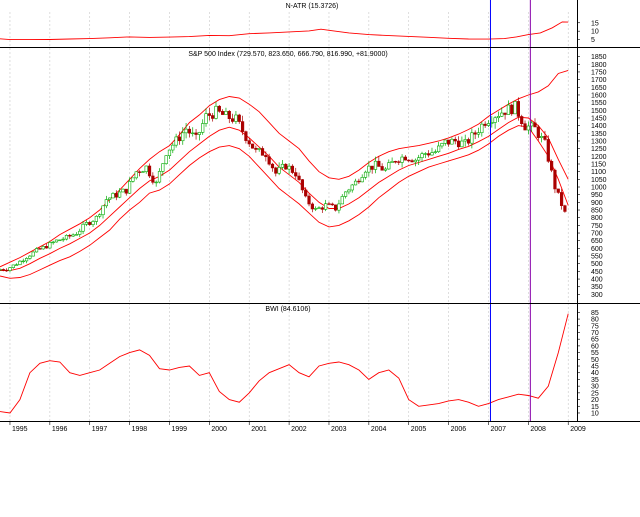 Image resolution: width=640 pixels, height=517 pixels. I want to click on xtick-label-10: 2005, so click(419, 429).